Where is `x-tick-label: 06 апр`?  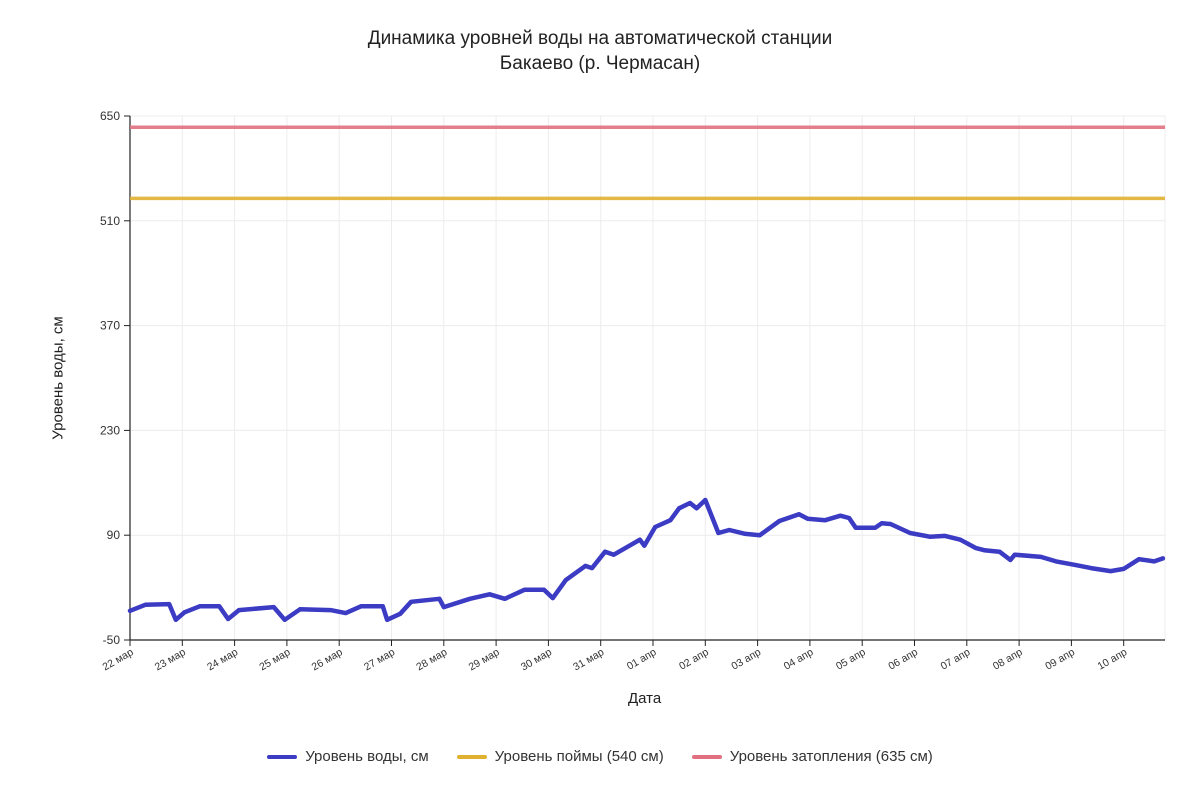 x-tick-label: 06 апр is located at coordinates (903, 659).